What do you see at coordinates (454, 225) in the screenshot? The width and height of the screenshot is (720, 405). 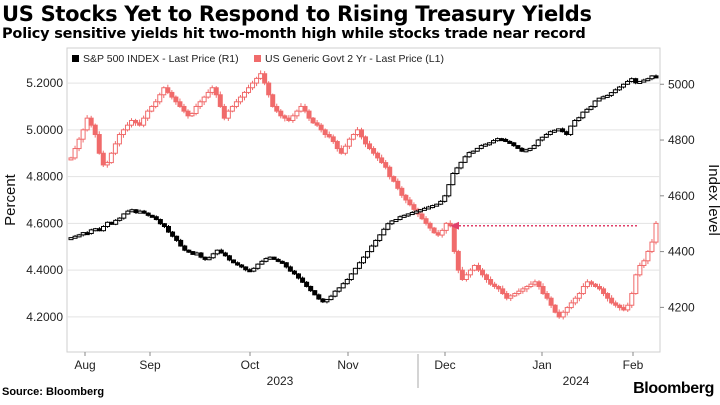 I see `annotation-arrow-head` at bounding box center [454, 225].